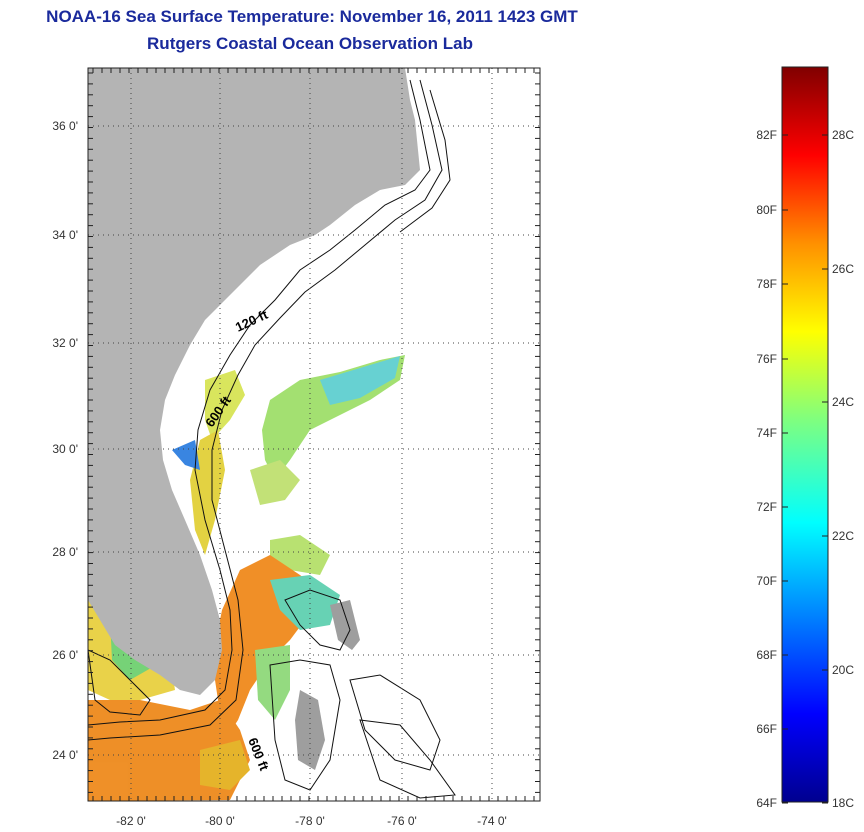 This screenshot has width=864, height=832. What do you see at coordinates (766, 803) in the screenshot?
I see `colorbar-f-label: 64F` at bounding box center [766, 803].